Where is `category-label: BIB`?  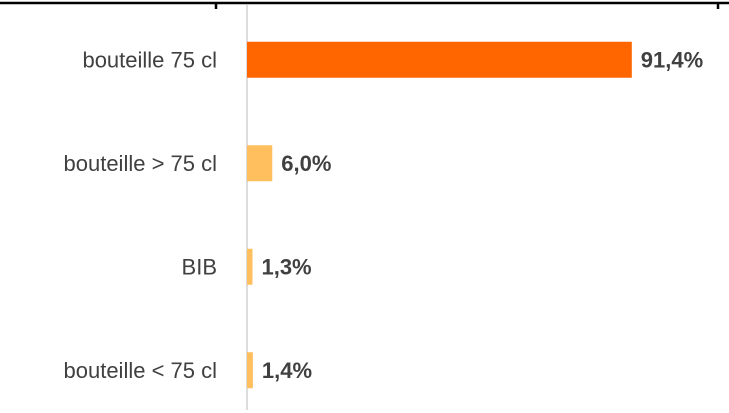
category-label: BIB is located at coordinates (199, 267).